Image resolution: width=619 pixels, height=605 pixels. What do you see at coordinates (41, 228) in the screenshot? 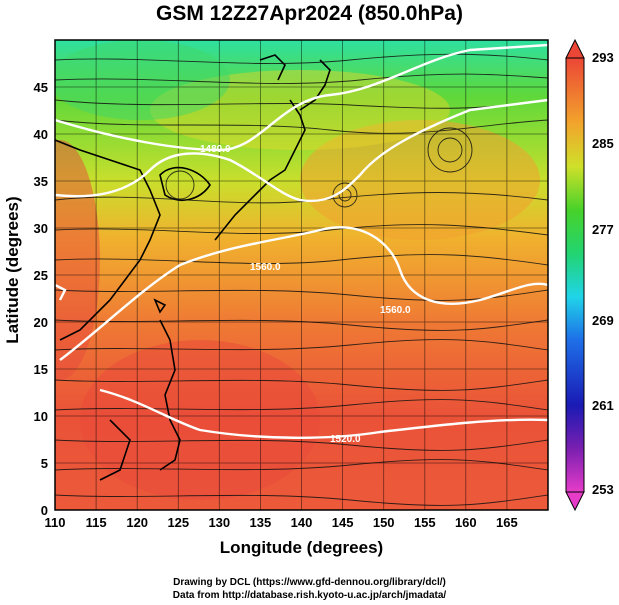
I see `y-tick-label: 30` at bounding box center [41, 228].